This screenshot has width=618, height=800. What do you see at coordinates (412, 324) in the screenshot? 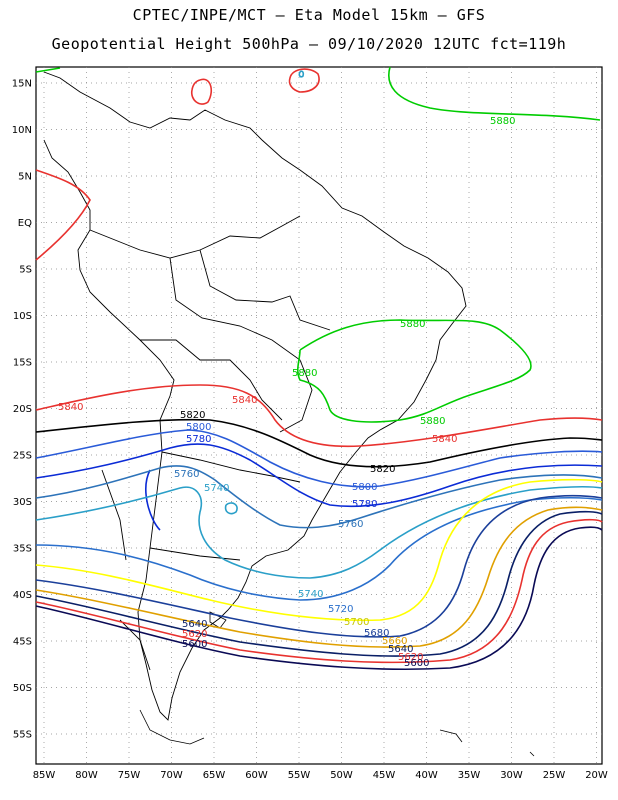
I see `label-5880-east: 5880` at bounding box center [412, 324].